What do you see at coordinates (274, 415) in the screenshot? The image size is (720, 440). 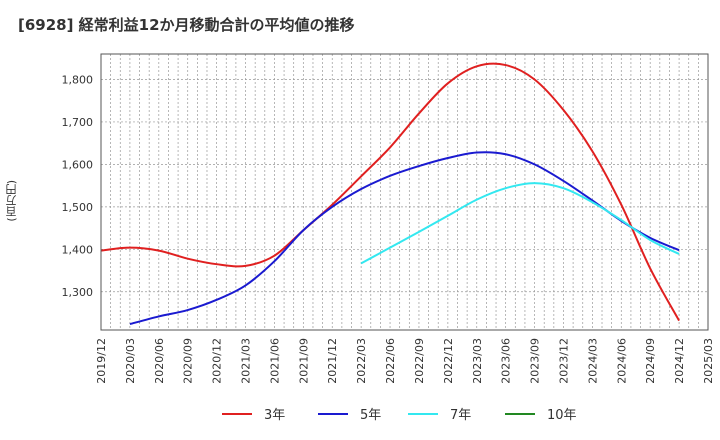 I see `legend-label: 3年` at bounding box center [274, 415].